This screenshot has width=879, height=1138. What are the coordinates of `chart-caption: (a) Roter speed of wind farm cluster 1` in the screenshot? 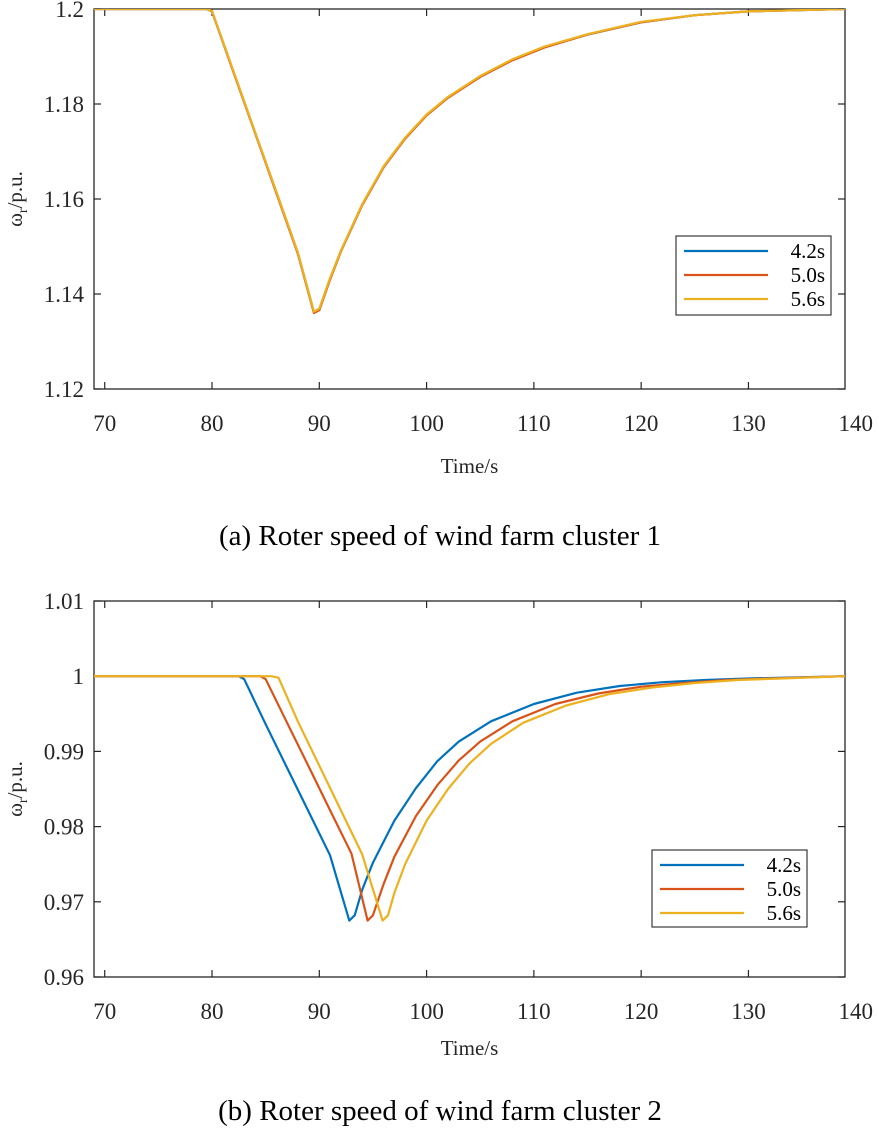 It's located at (440, 536).